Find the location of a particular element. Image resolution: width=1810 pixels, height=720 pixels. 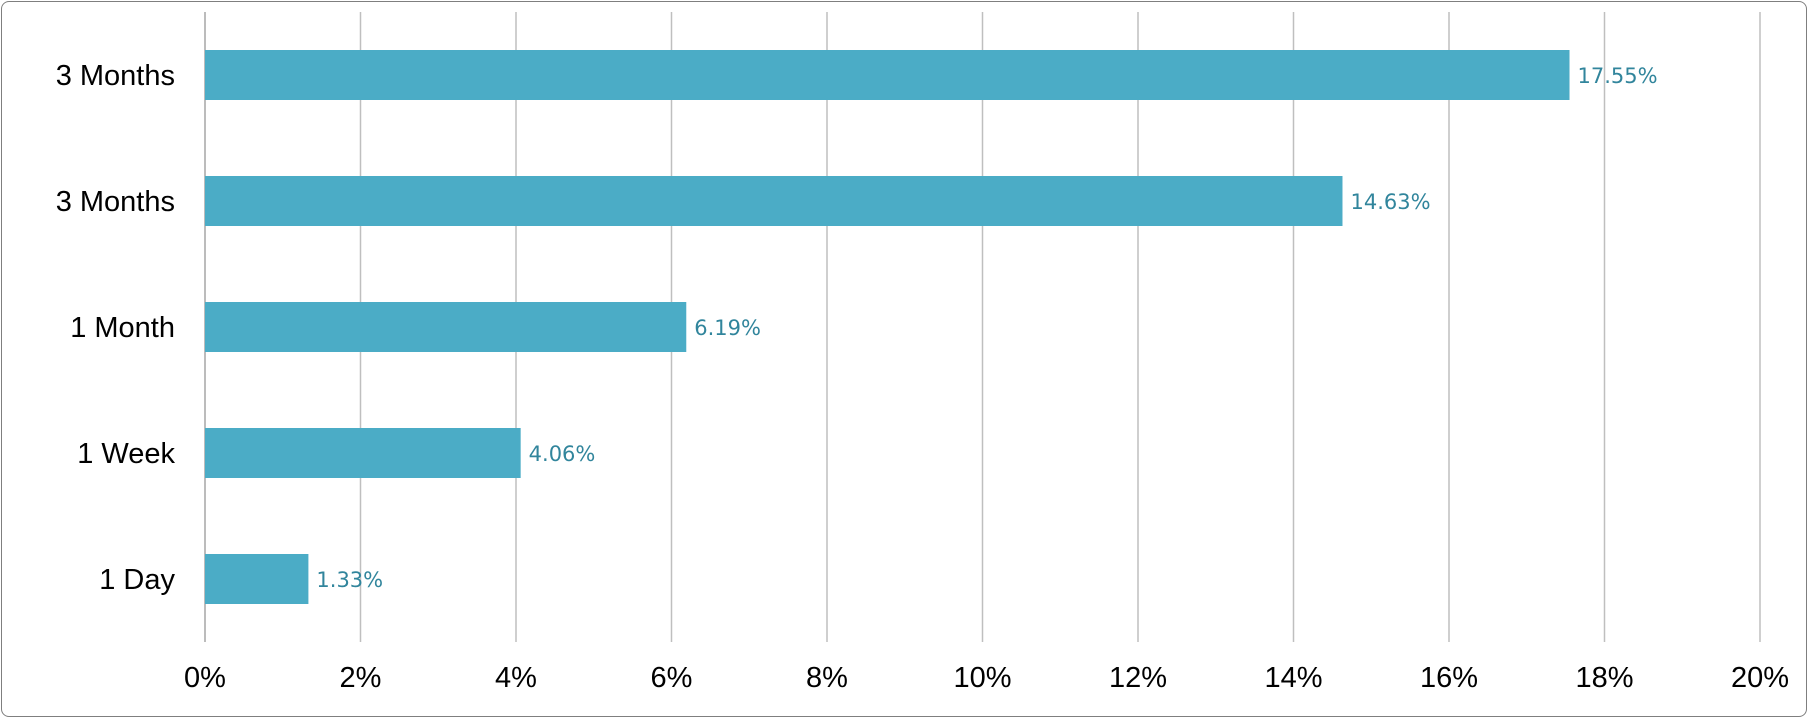

x-tick-label: 0% is located at coordinates (205, 678).